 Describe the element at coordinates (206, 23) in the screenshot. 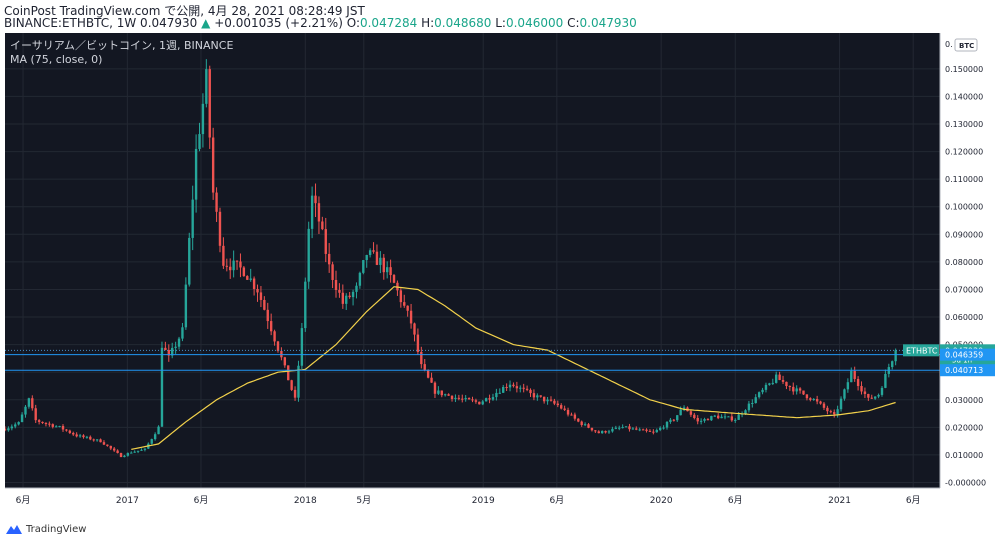

I see `up-arrow-icon: ▲` at that location.